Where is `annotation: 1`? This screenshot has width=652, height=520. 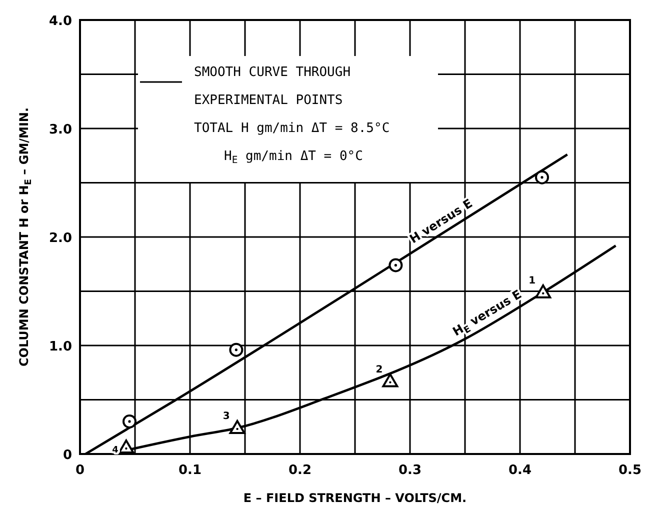
annotation: 1 is located at coordinates (532, 280).